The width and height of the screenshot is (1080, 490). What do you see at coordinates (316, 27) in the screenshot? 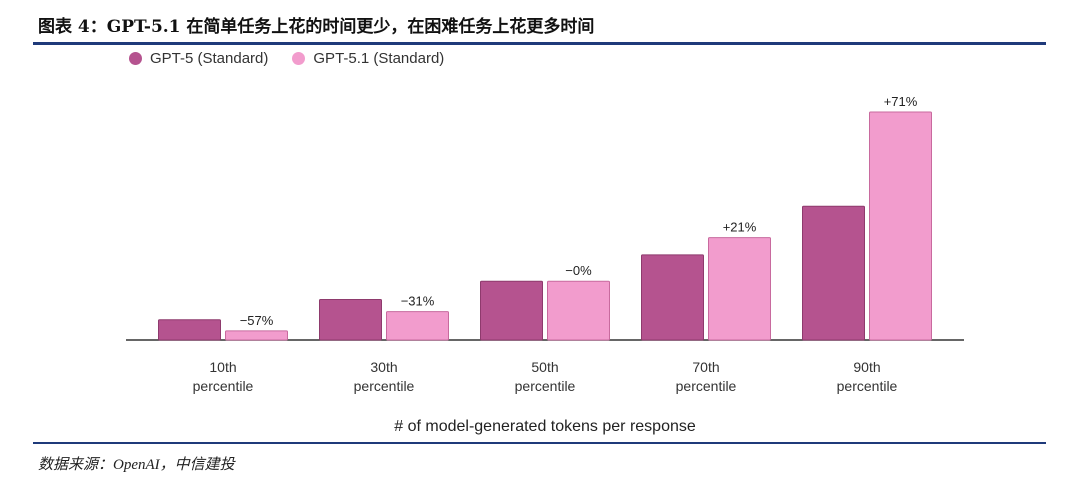
I see `figure-title: 图表 4：GPT-5.1 在简单任务上花的时间更少，在困难任务上花更多时间` at bounding box center [316, 27].